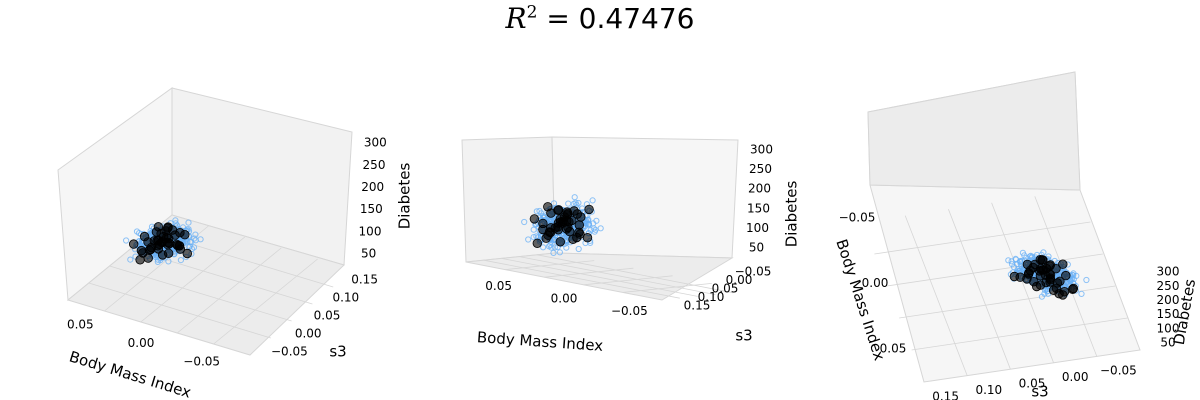  What do you see at coordinates (498, 286) in the screenshot?
I see `plot2-x-tick-label: 0.05` at bounding box center [498, 286].